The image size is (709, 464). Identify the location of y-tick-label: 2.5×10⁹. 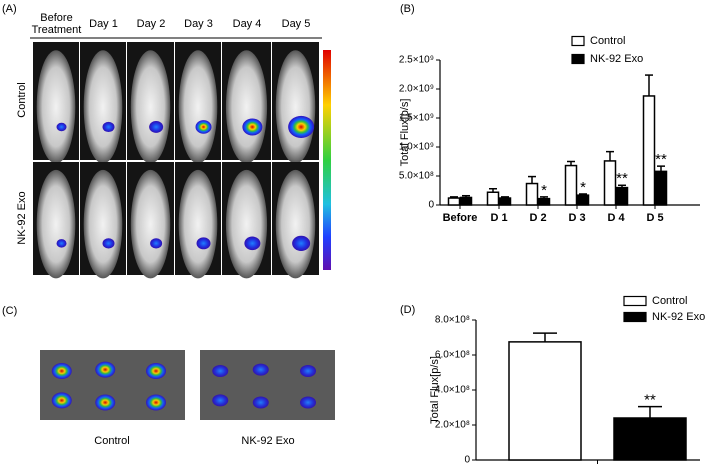
(416, 60).